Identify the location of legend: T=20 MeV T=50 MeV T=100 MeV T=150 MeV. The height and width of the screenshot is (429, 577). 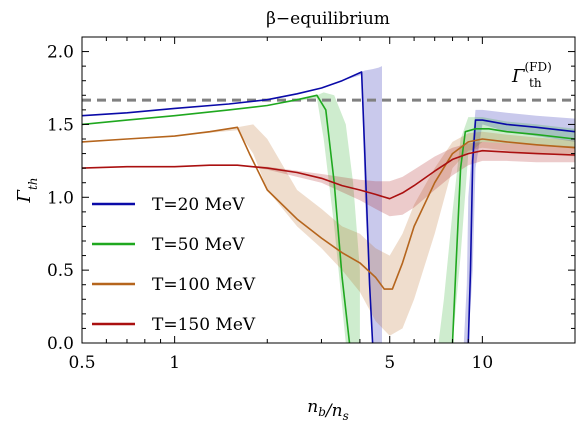
(174, 265).